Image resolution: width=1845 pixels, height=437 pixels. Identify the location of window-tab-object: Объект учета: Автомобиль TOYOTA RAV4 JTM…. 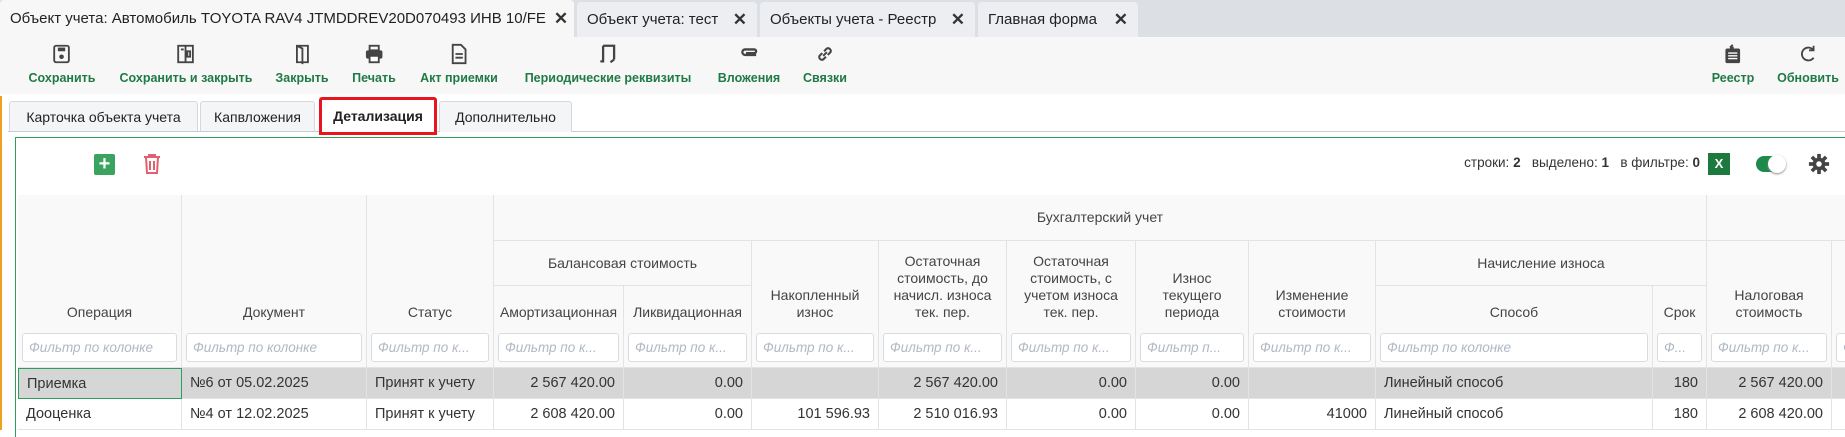
(287, 18).